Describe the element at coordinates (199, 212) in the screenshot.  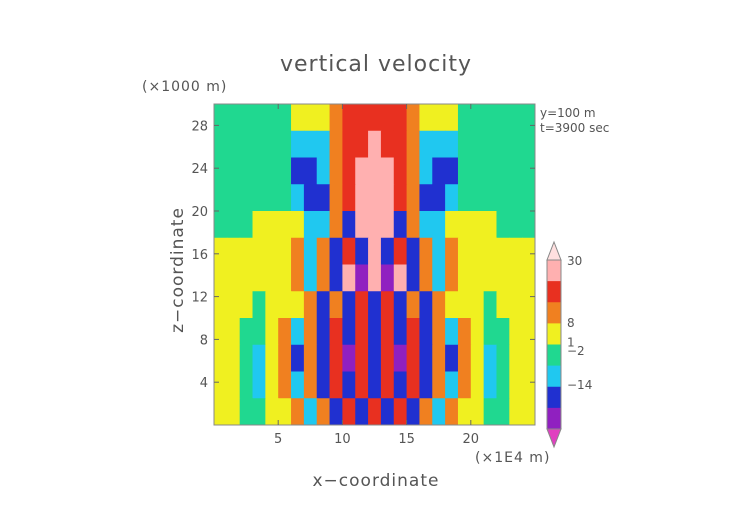
I see `y-tick-label: 20` at that location.